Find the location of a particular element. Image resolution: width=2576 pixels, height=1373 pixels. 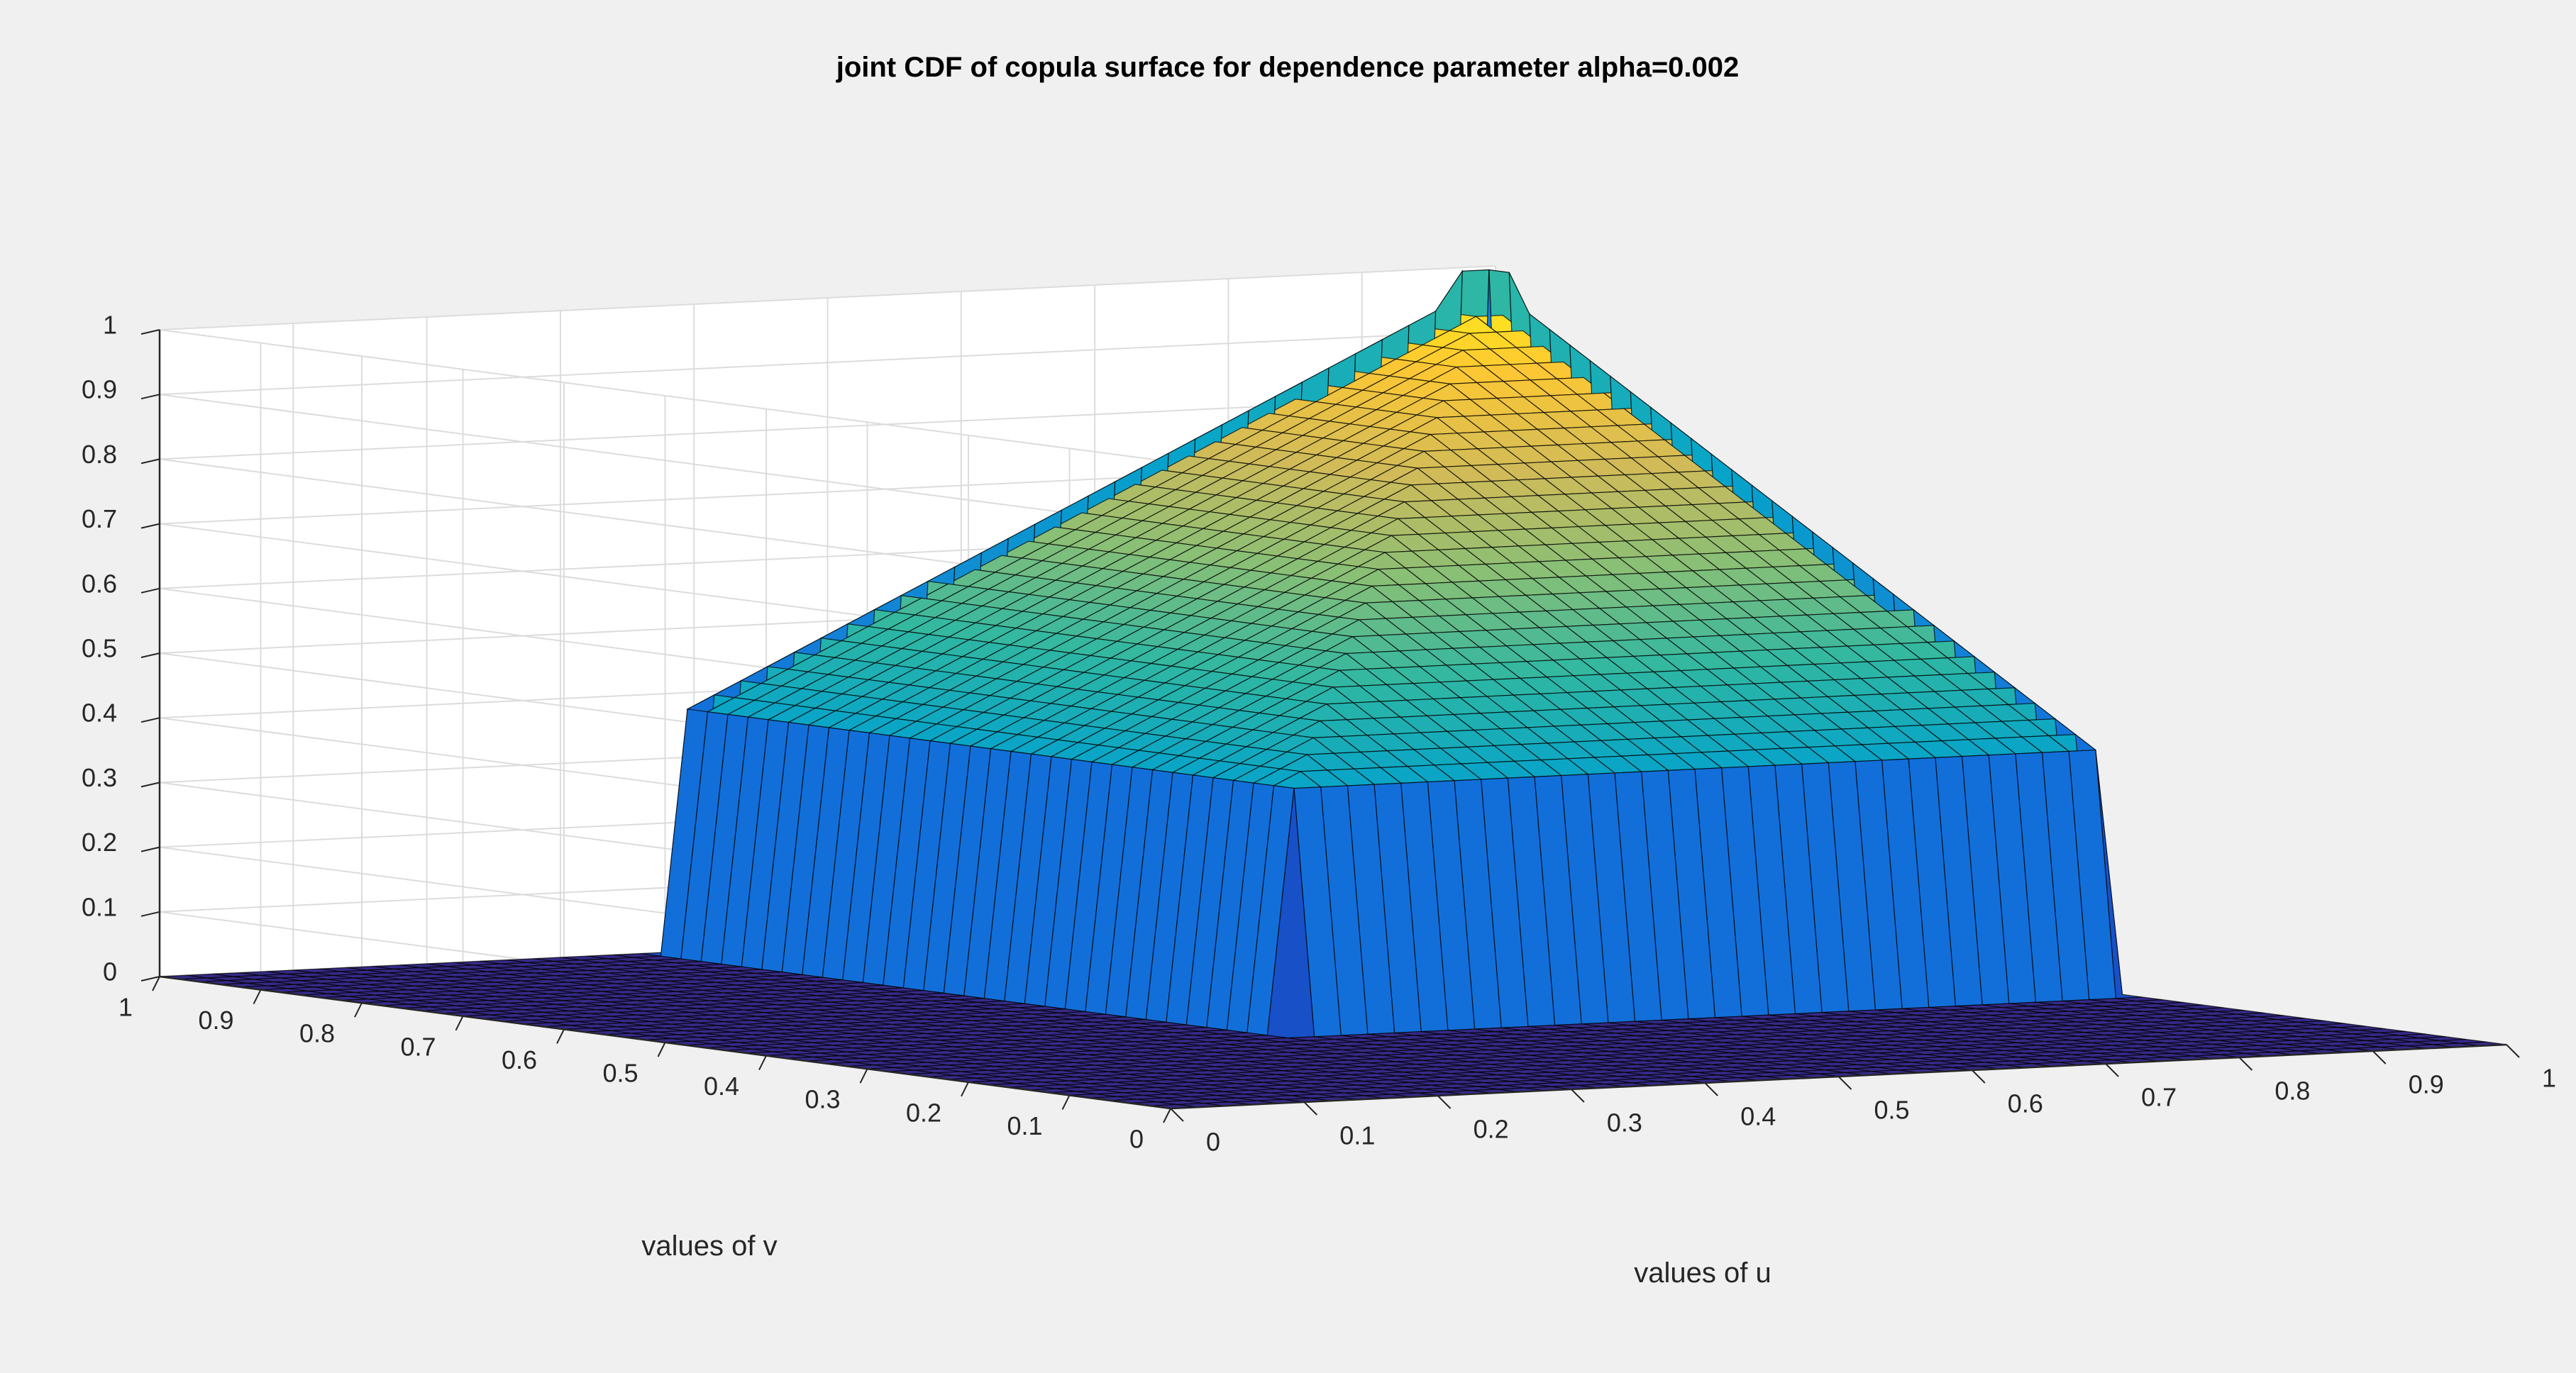

u-tick-label: 0 is located at coordinates (1213, 1142).